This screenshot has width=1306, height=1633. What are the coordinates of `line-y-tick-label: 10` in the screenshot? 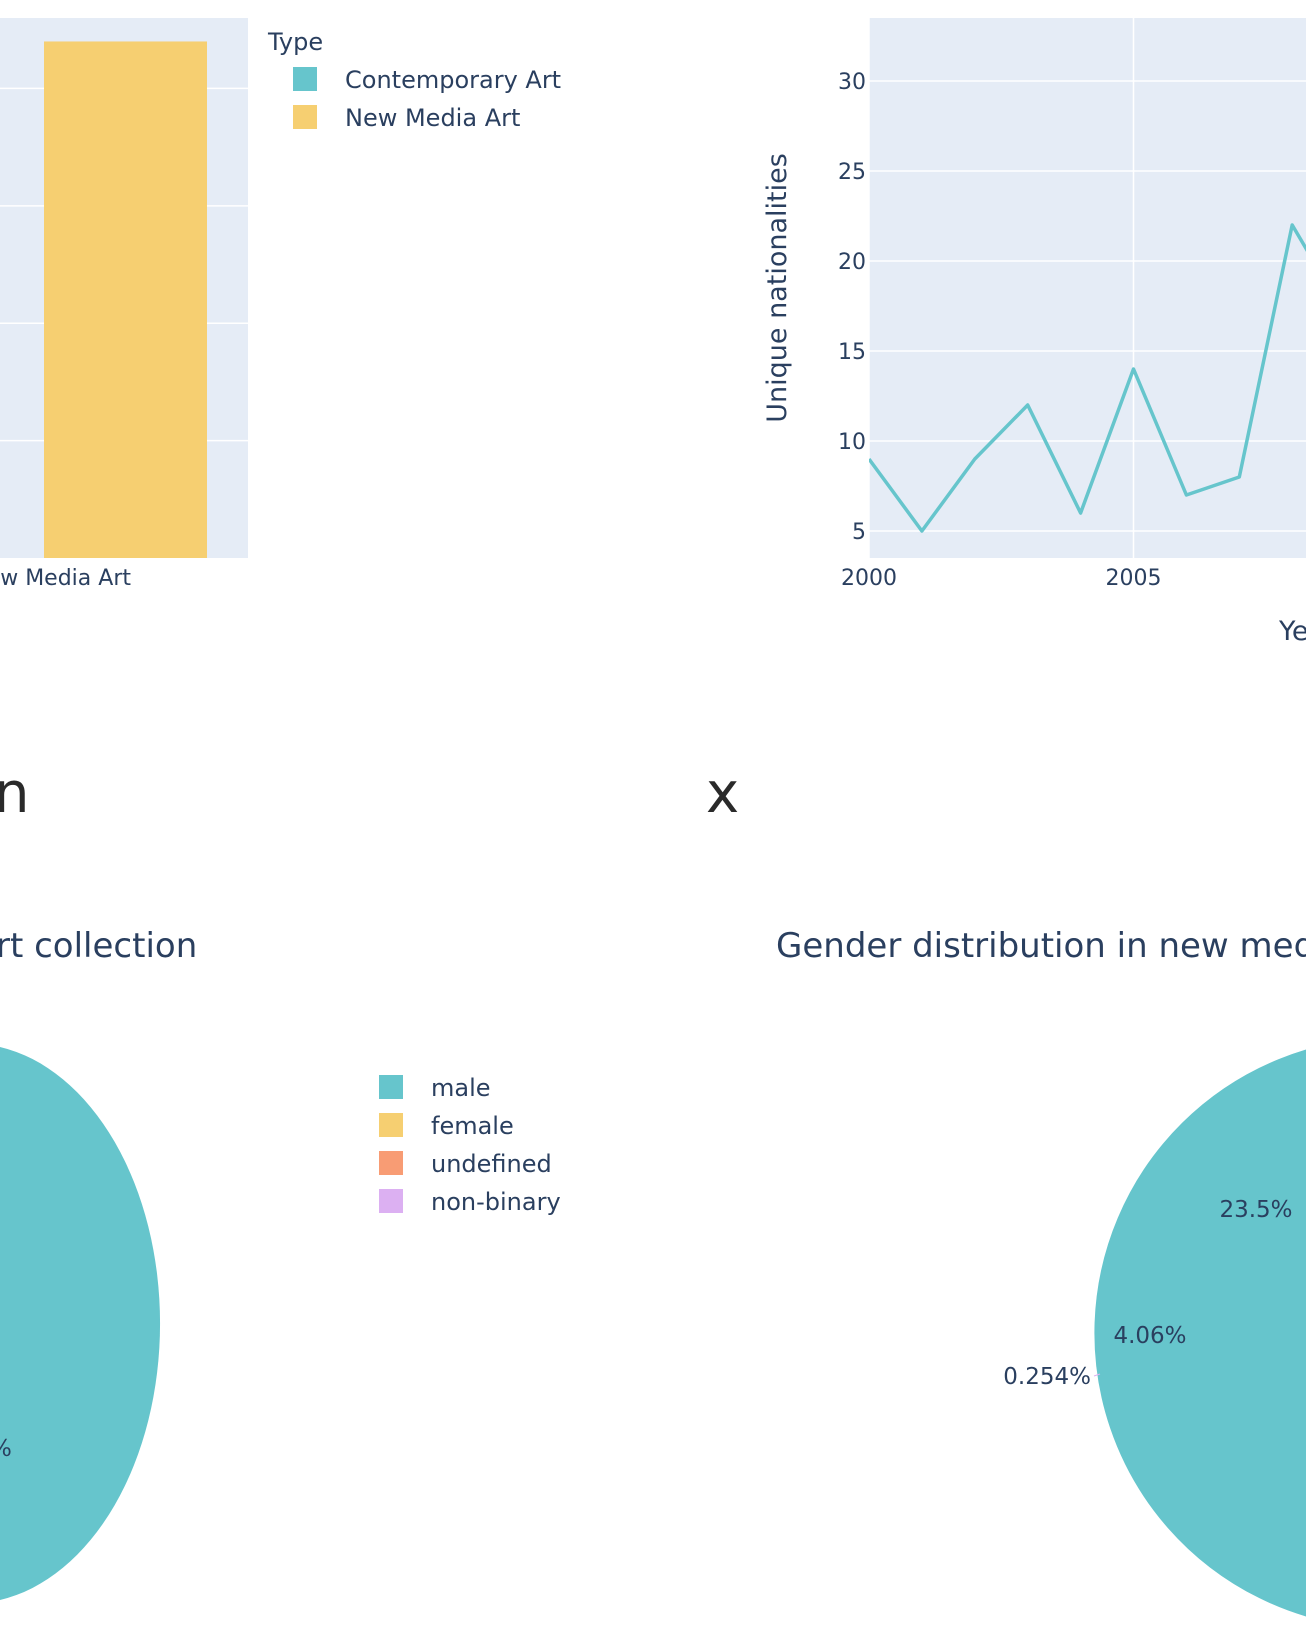 It's located at (852, 442).